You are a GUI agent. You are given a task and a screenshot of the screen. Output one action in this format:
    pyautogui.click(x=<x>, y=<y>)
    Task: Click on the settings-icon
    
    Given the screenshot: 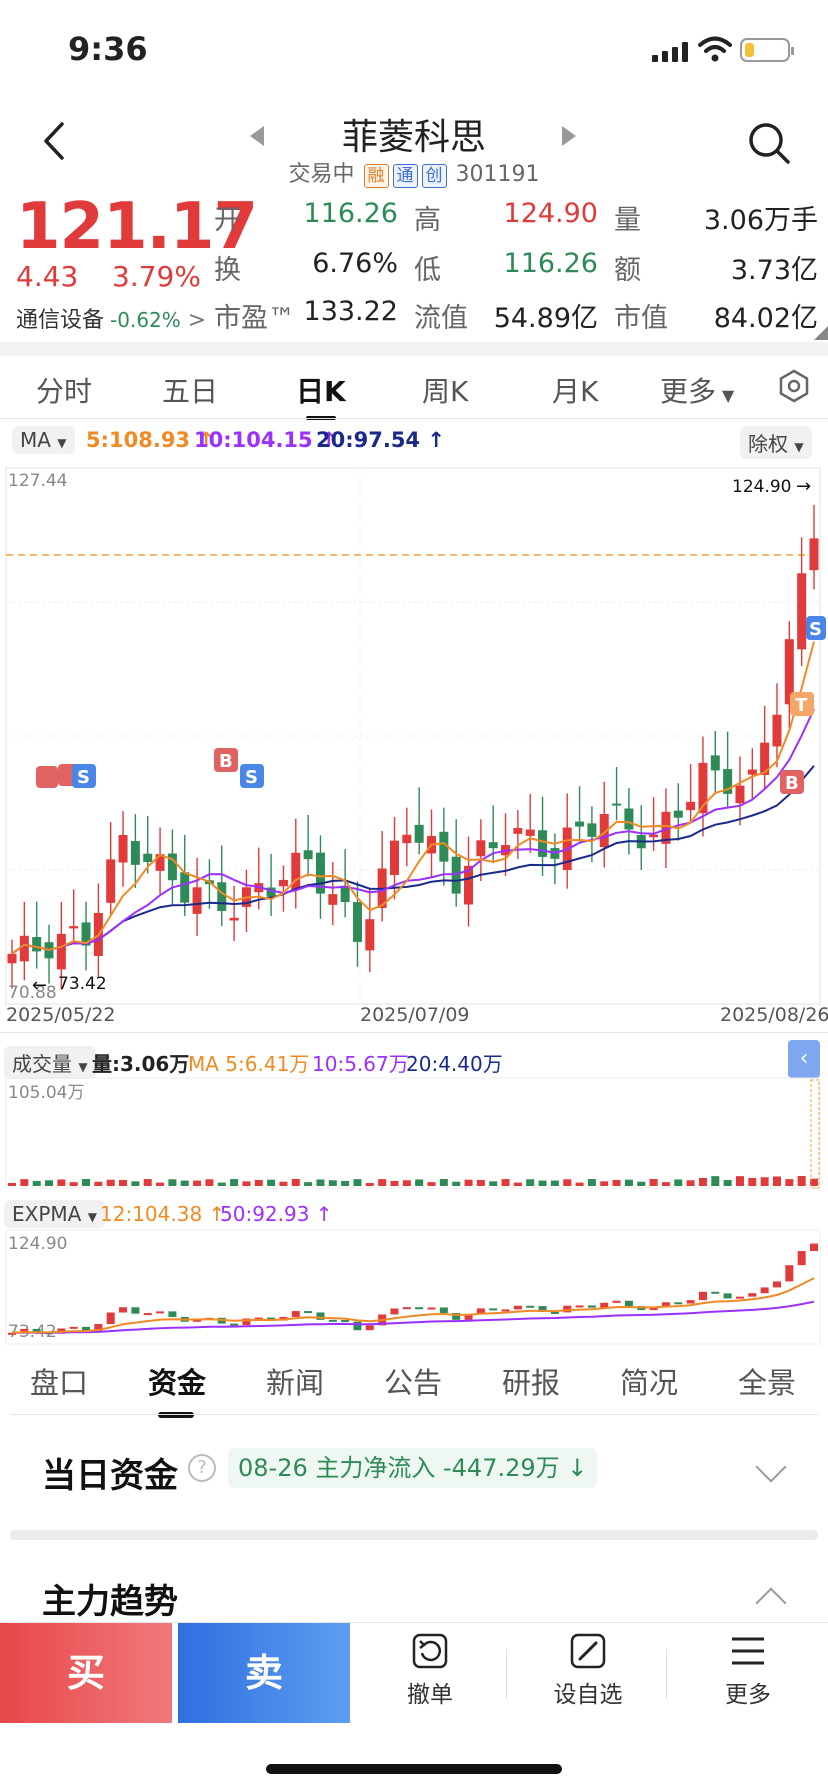 What is the action you would take?
    pyautogui.click(x=794, y=386)
    